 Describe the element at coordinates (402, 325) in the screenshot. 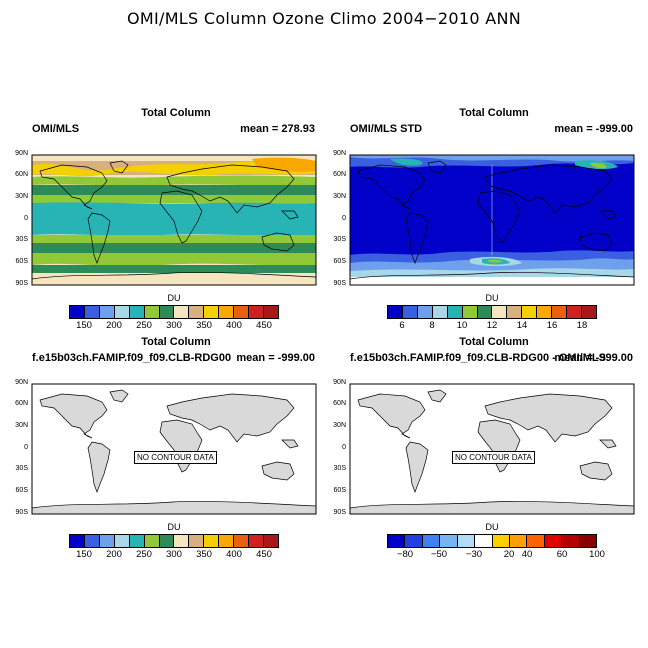

I see `colorbar-tick: 6` at that location.